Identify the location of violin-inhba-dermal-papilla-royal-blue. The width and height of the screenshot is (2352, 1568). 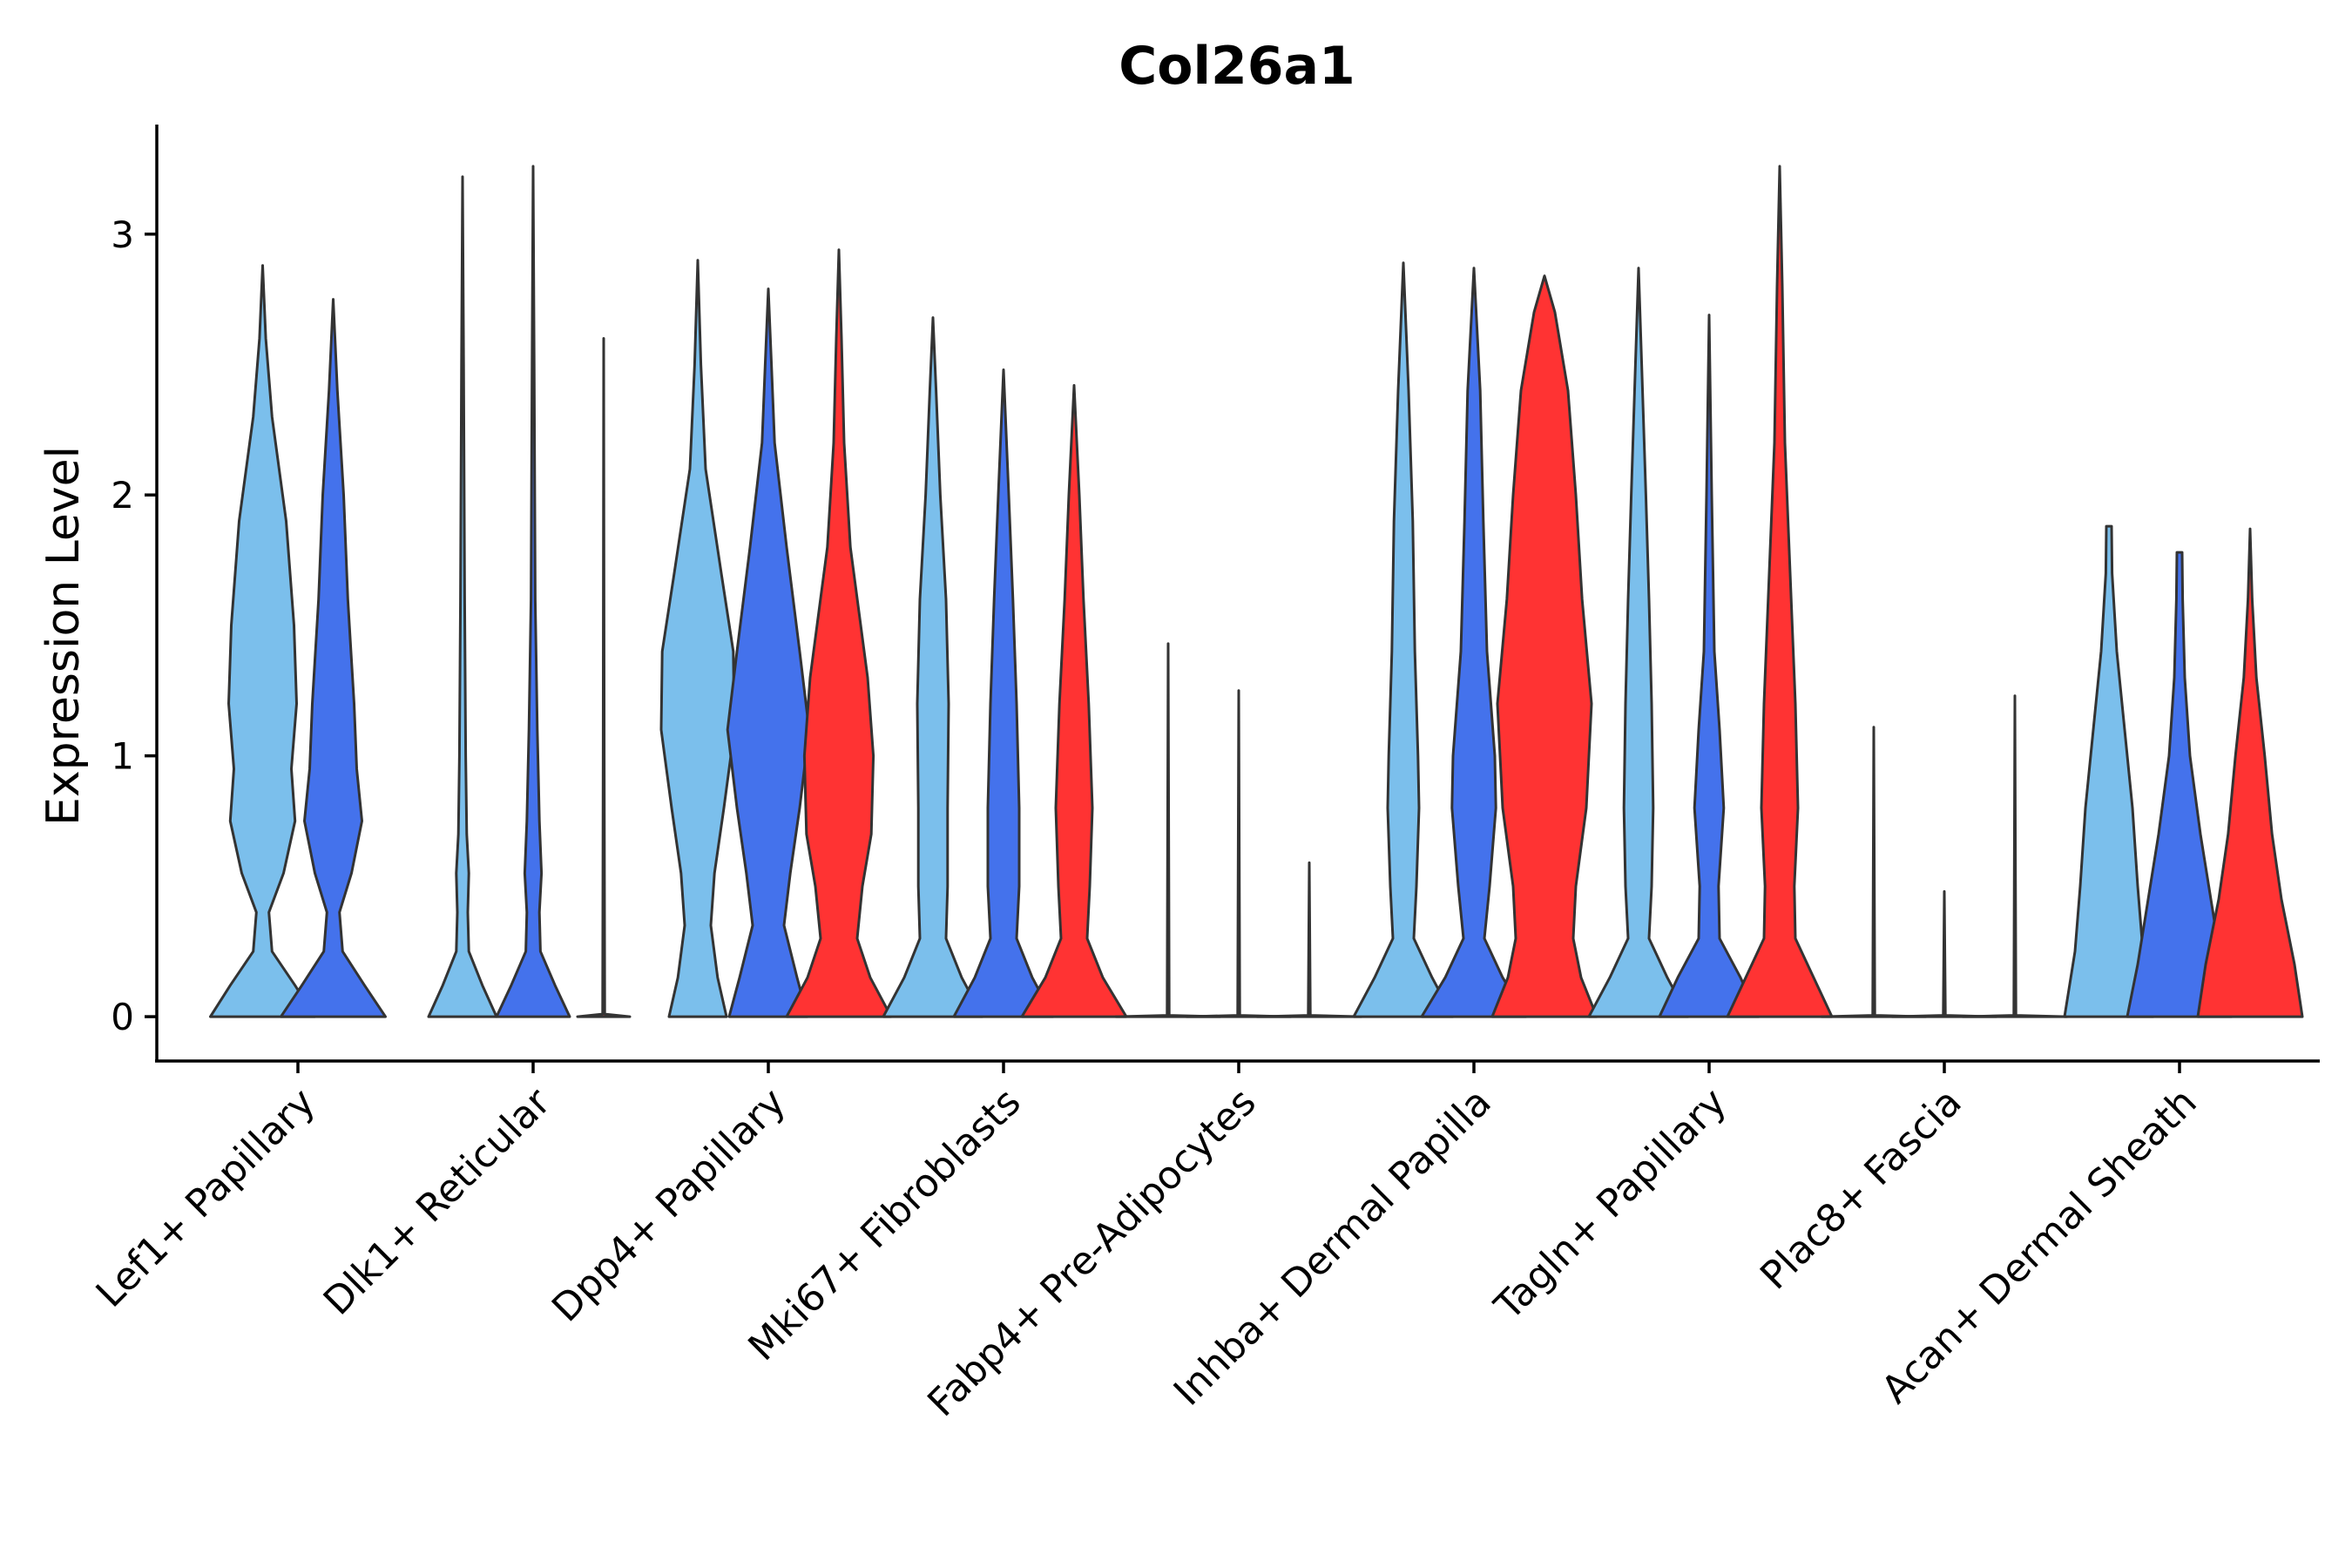
(1474, 642).